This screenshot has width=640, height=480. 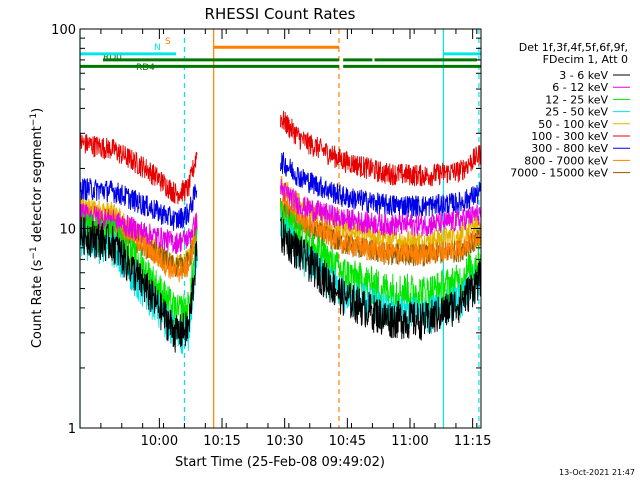 I want to click on legend-header-line-2: FDecim 1, Att 0, so click(x=585, y=59).